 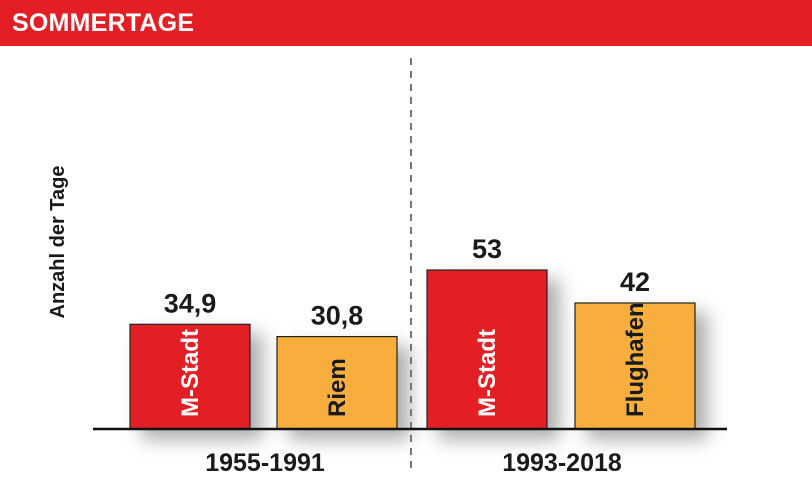 I want to click on bar-1993-2018-Flughafen, so click(x=635, y=366).